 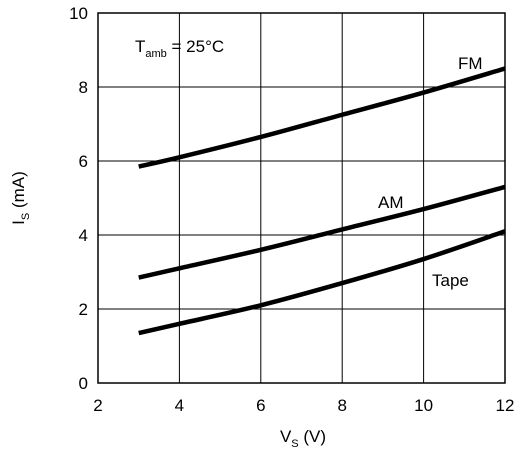 What do you see at coordinates (179, 405) in the screenshot?
I see `x-tick-label: 4` at bounding box center [179, 405].